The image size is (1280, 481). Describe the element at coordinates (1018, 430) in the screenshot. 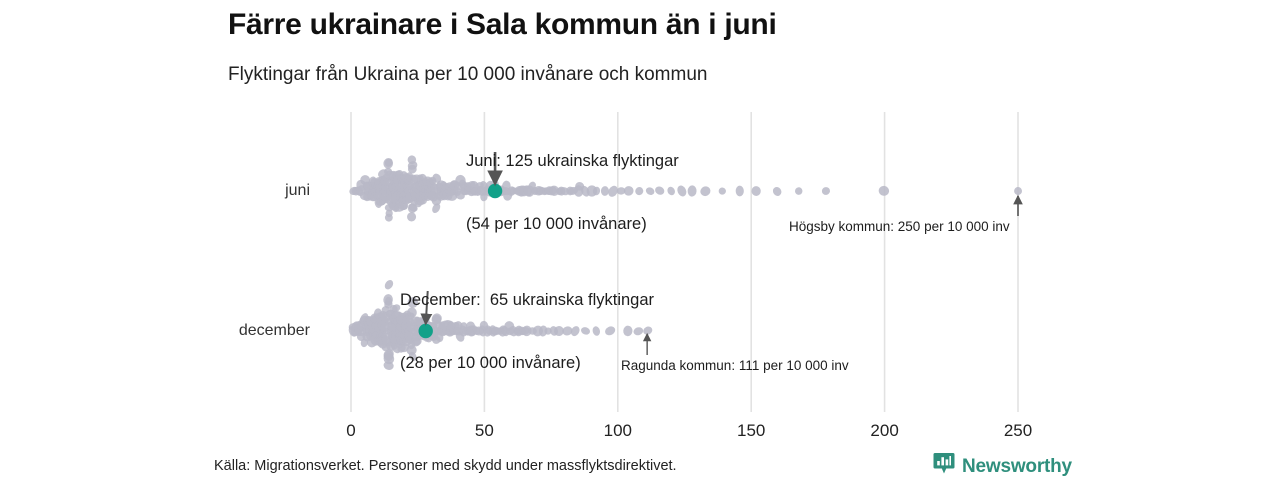

I see `x-tick-250: 250` at that location.